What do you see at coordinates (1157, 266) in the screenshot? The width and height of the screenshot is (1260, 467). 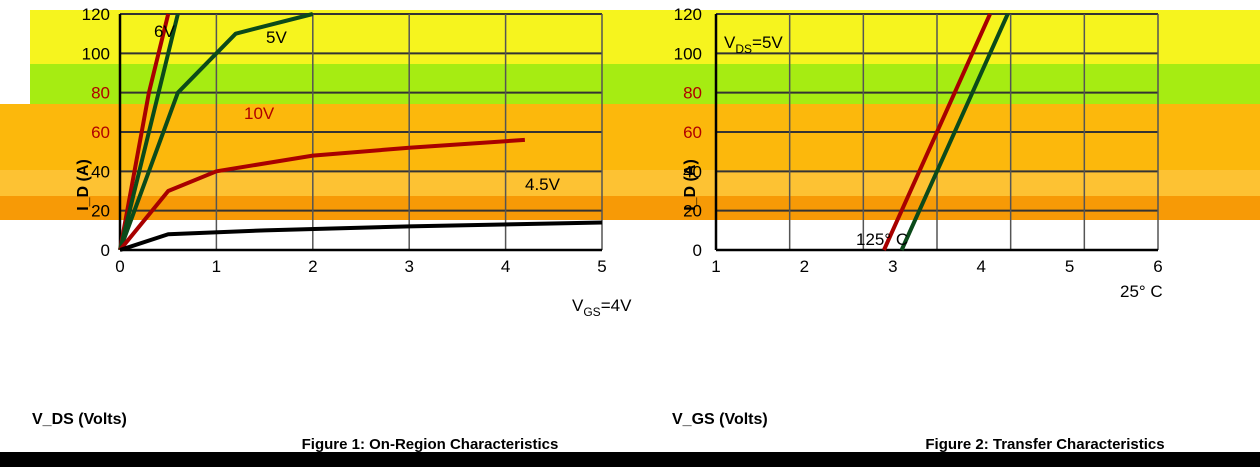 I see `x-tick-label: 6` at bounding box center [1157, 266].